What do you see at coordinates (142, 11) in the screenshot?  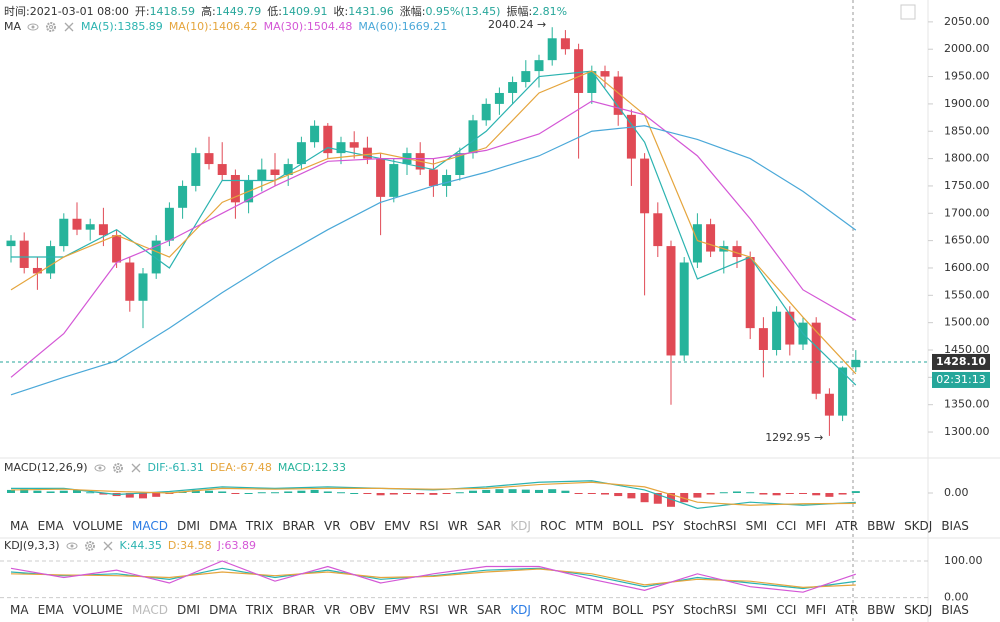 I see `header-label: 开:` at bounding box center [142, 11].